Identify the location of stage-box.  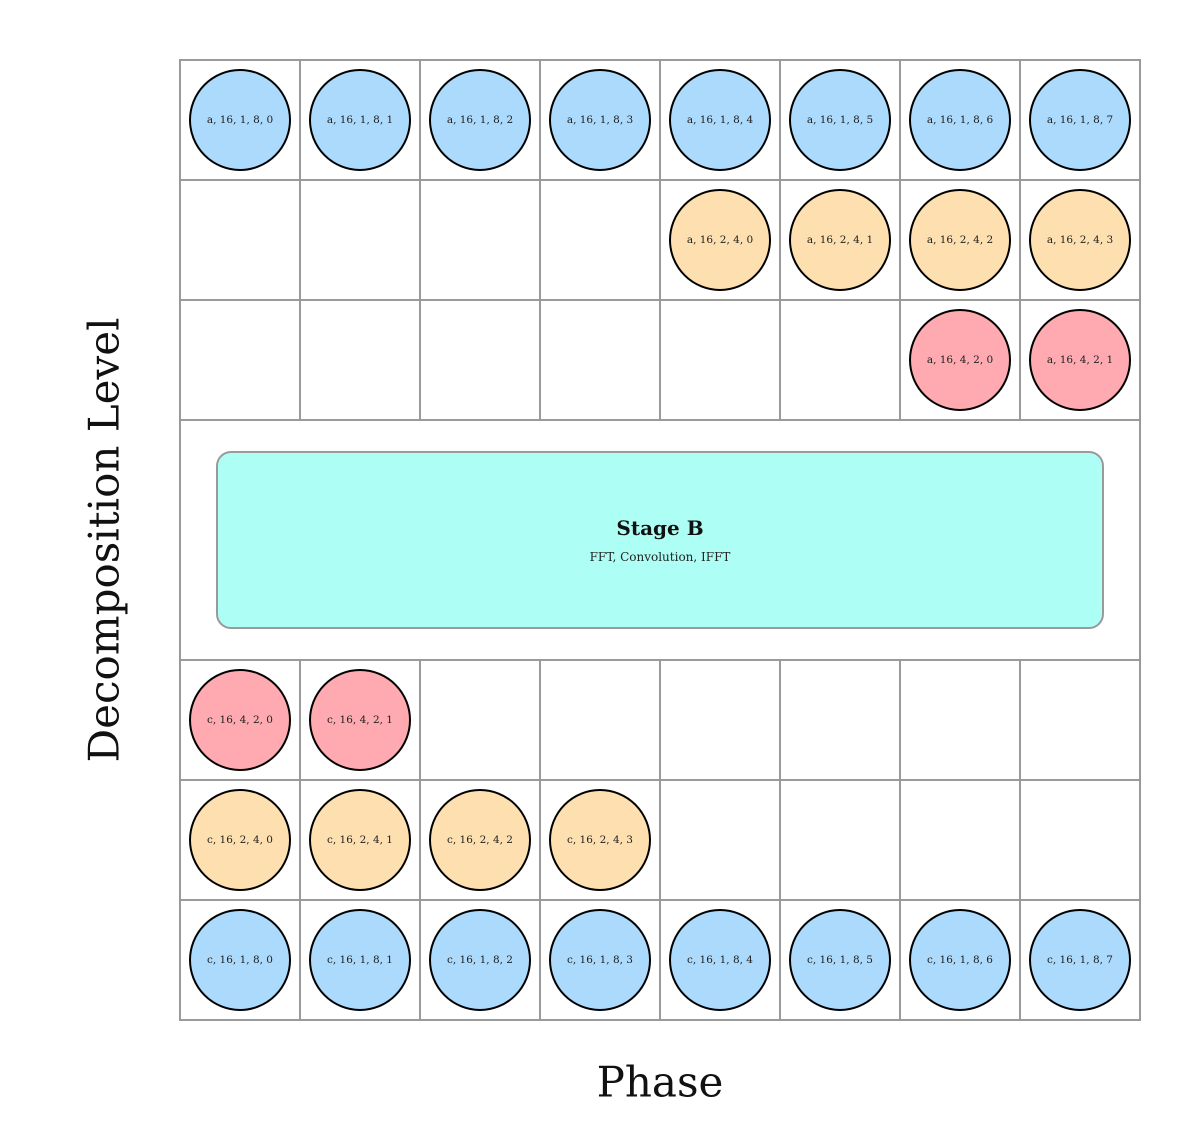
(660, 540).